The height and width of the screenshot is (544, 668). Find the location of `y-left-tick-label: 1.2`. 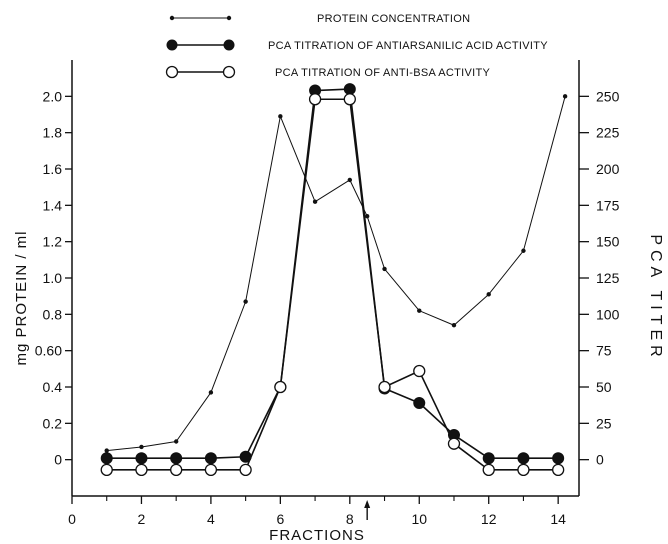

y-left-tick-label: 1.2 is located at coordinates (53, 242).